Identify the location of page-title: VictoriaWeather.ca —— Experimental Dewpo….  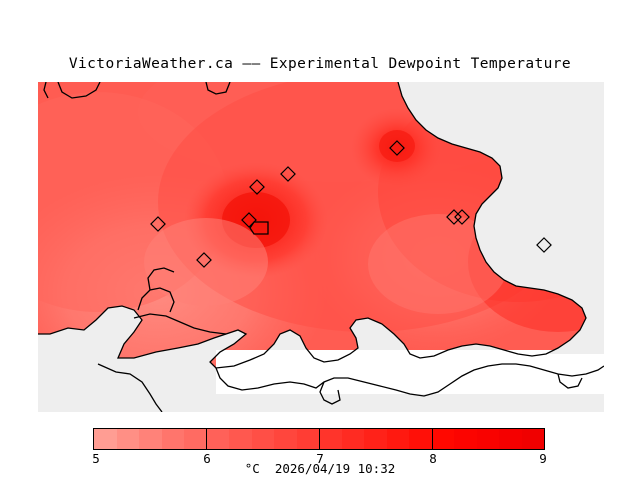
(320, 64).